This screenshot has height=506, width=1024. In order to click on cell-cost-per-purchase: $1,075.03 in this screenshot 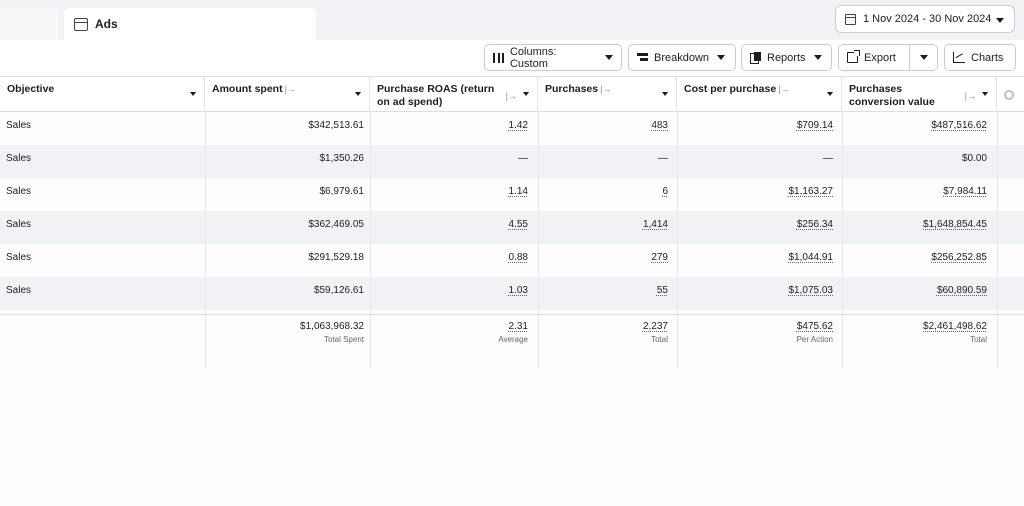, I will do `click(811, 290)`.